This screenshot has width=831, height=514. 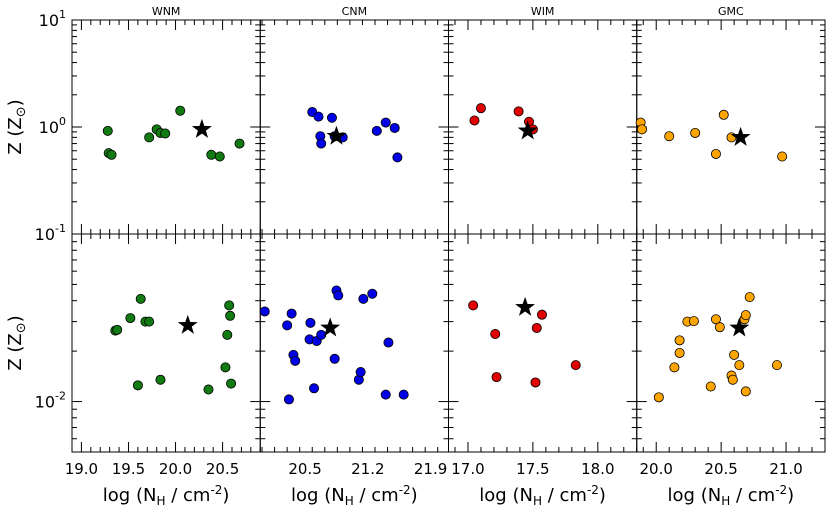 What do you see at coordinates (52, 126) in the screenshot?
I see `y-tick-label-1: 10⁰` at bounding box center [52, 126].